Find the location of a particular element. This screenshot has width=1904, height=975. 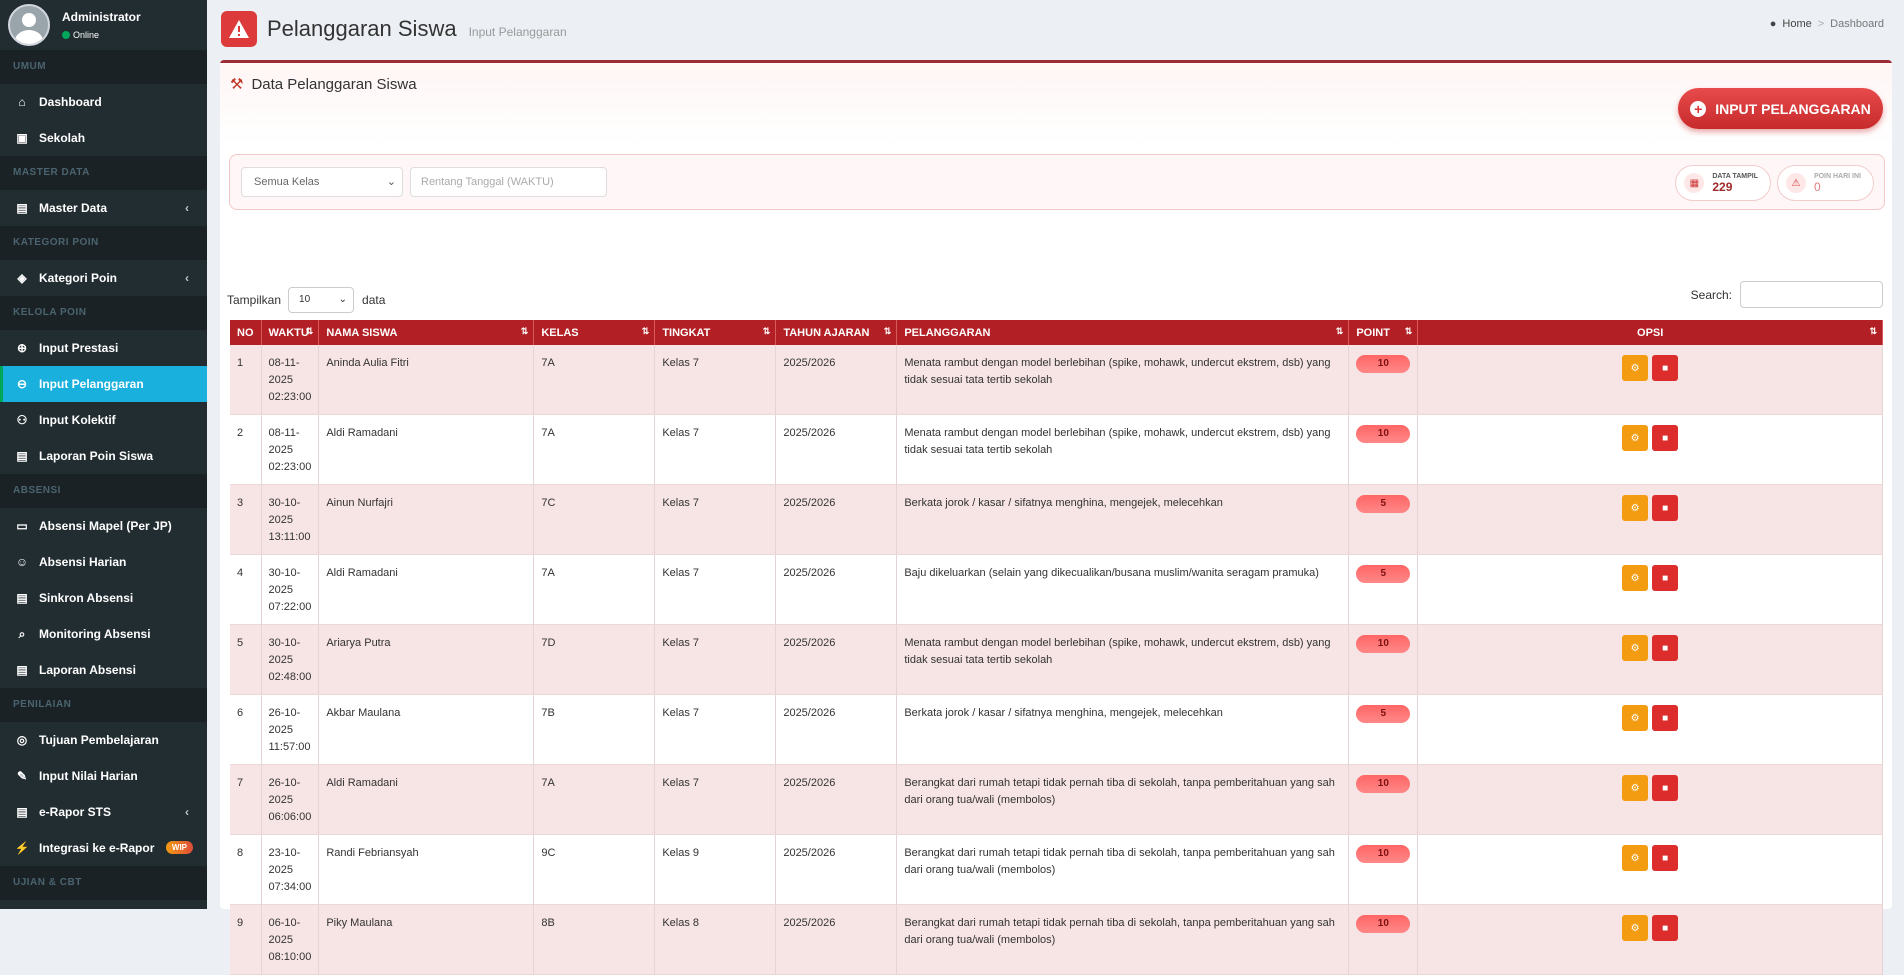

table-icon: ▦ is located at coordinates (1694, 183).